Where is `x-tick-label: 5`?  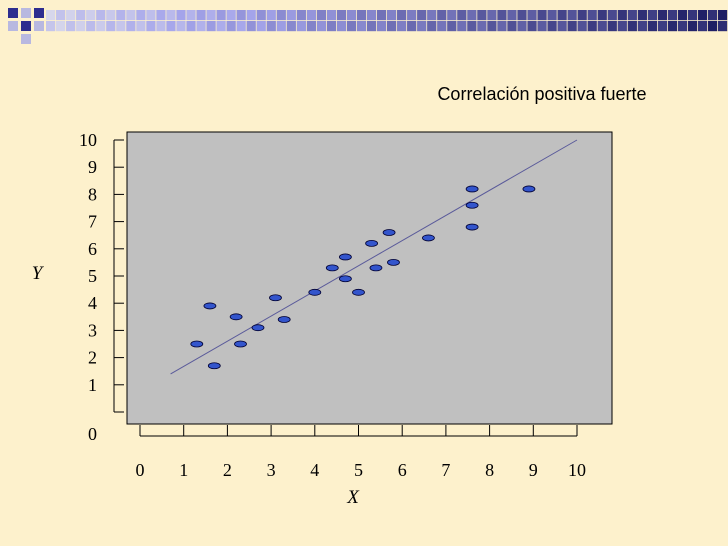 x-tick-label: 5 is located at coordinates (358, 470).